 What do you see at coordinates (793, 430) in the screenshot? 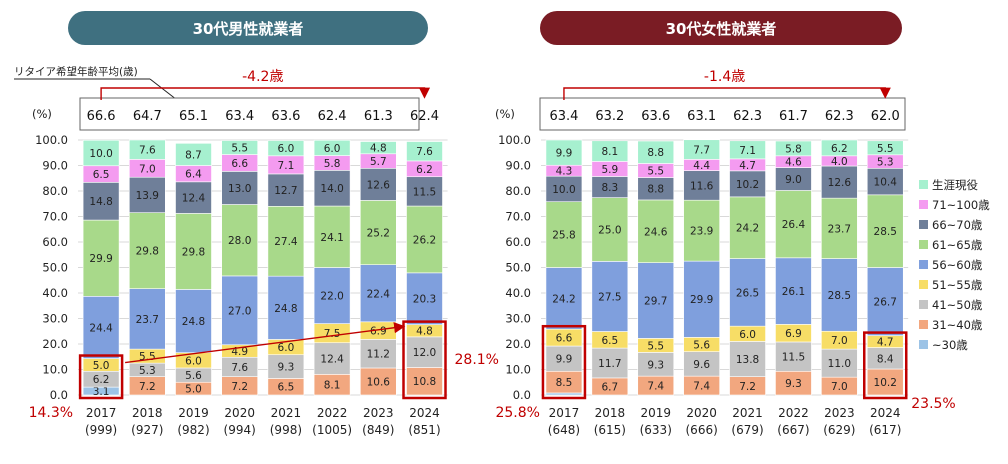
I see `sample-size-label: (667)` at bounding box center [793, 430].